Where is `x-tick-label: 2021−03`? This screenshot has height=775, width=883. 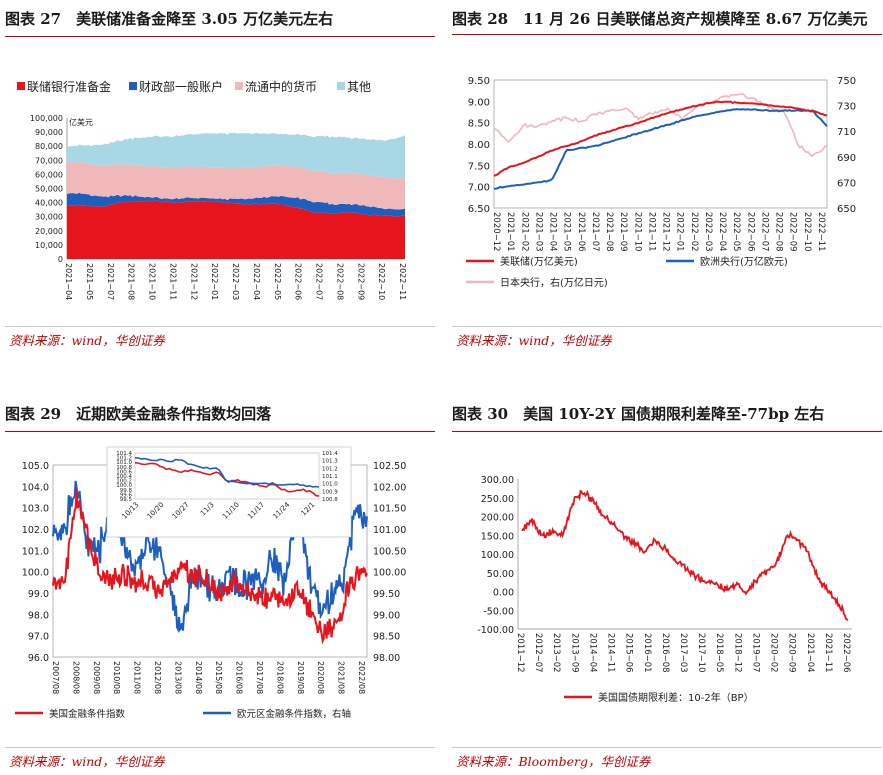
x-tick-label: 2021−03 is located at coordinates (538, 232).